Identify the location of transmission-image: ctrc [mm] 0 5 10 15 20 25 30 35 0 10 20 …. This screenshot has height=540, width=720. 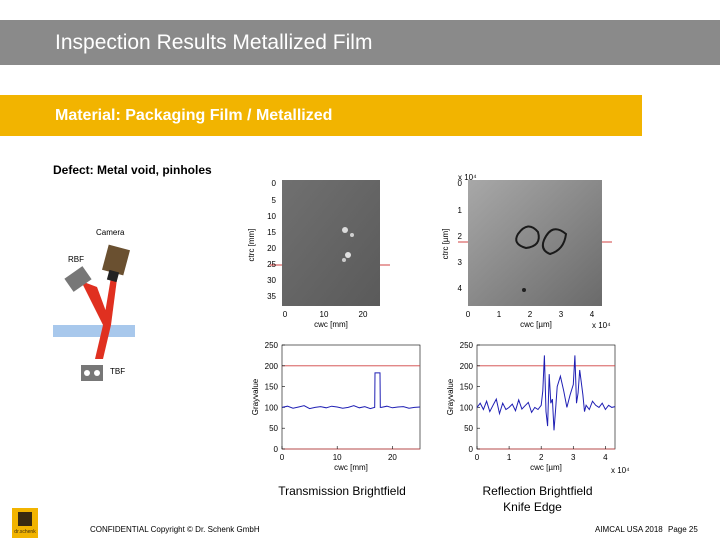
(318, 254).